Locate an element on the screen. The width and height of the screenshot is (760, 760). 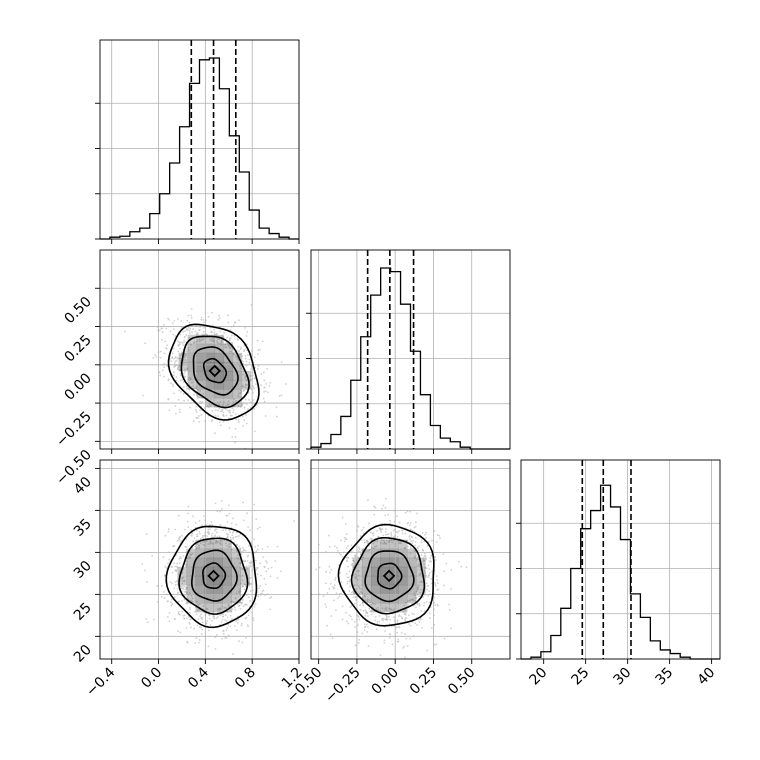
x-tick-label-p0-2: 0.4 is located at coordinates (198, 677).